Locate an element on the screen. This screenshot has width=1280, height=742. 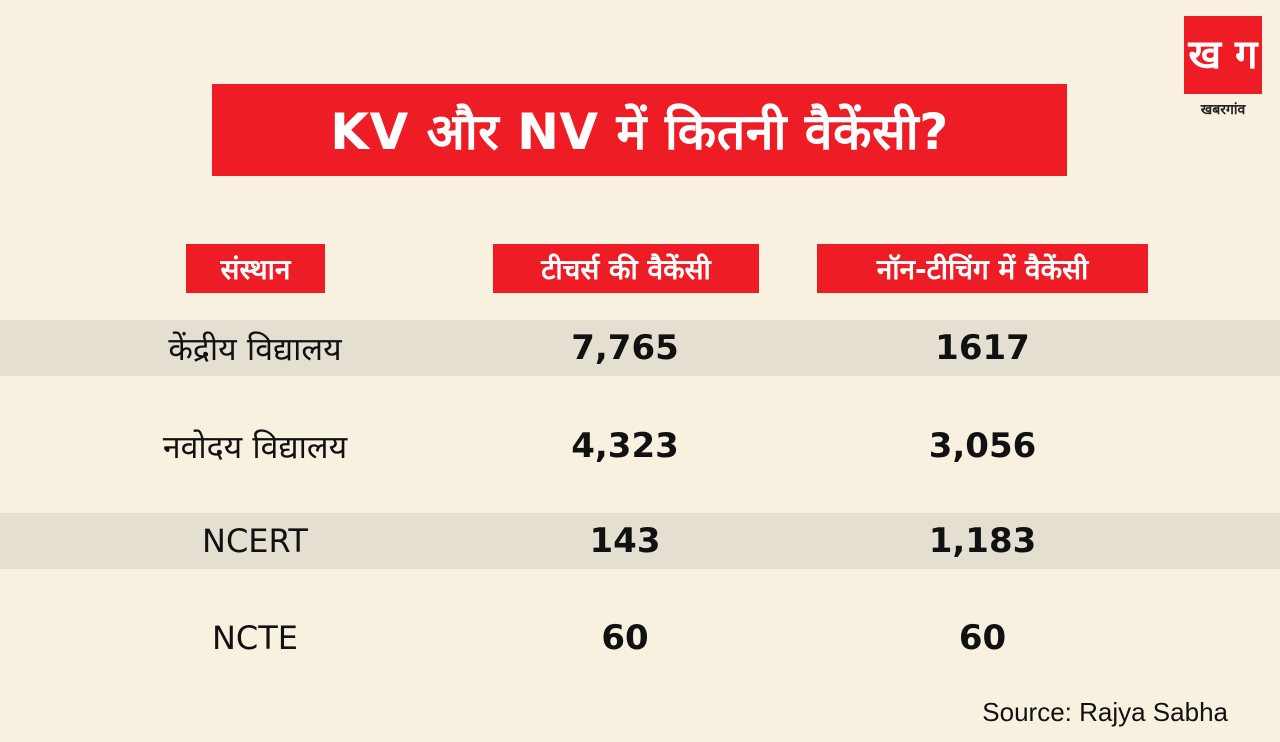
institution-cell: केंद्रीय विद्यालय is located at coordinates (255, 348).